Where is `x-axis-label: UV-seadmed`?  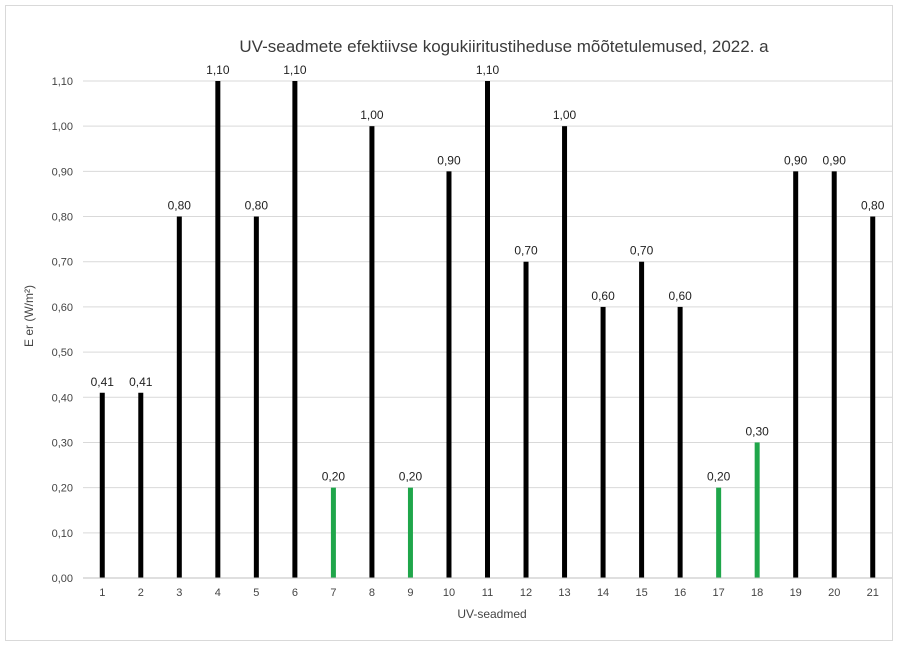
x-axis-label: UV-seadmed is located at coordinates (491, 614).